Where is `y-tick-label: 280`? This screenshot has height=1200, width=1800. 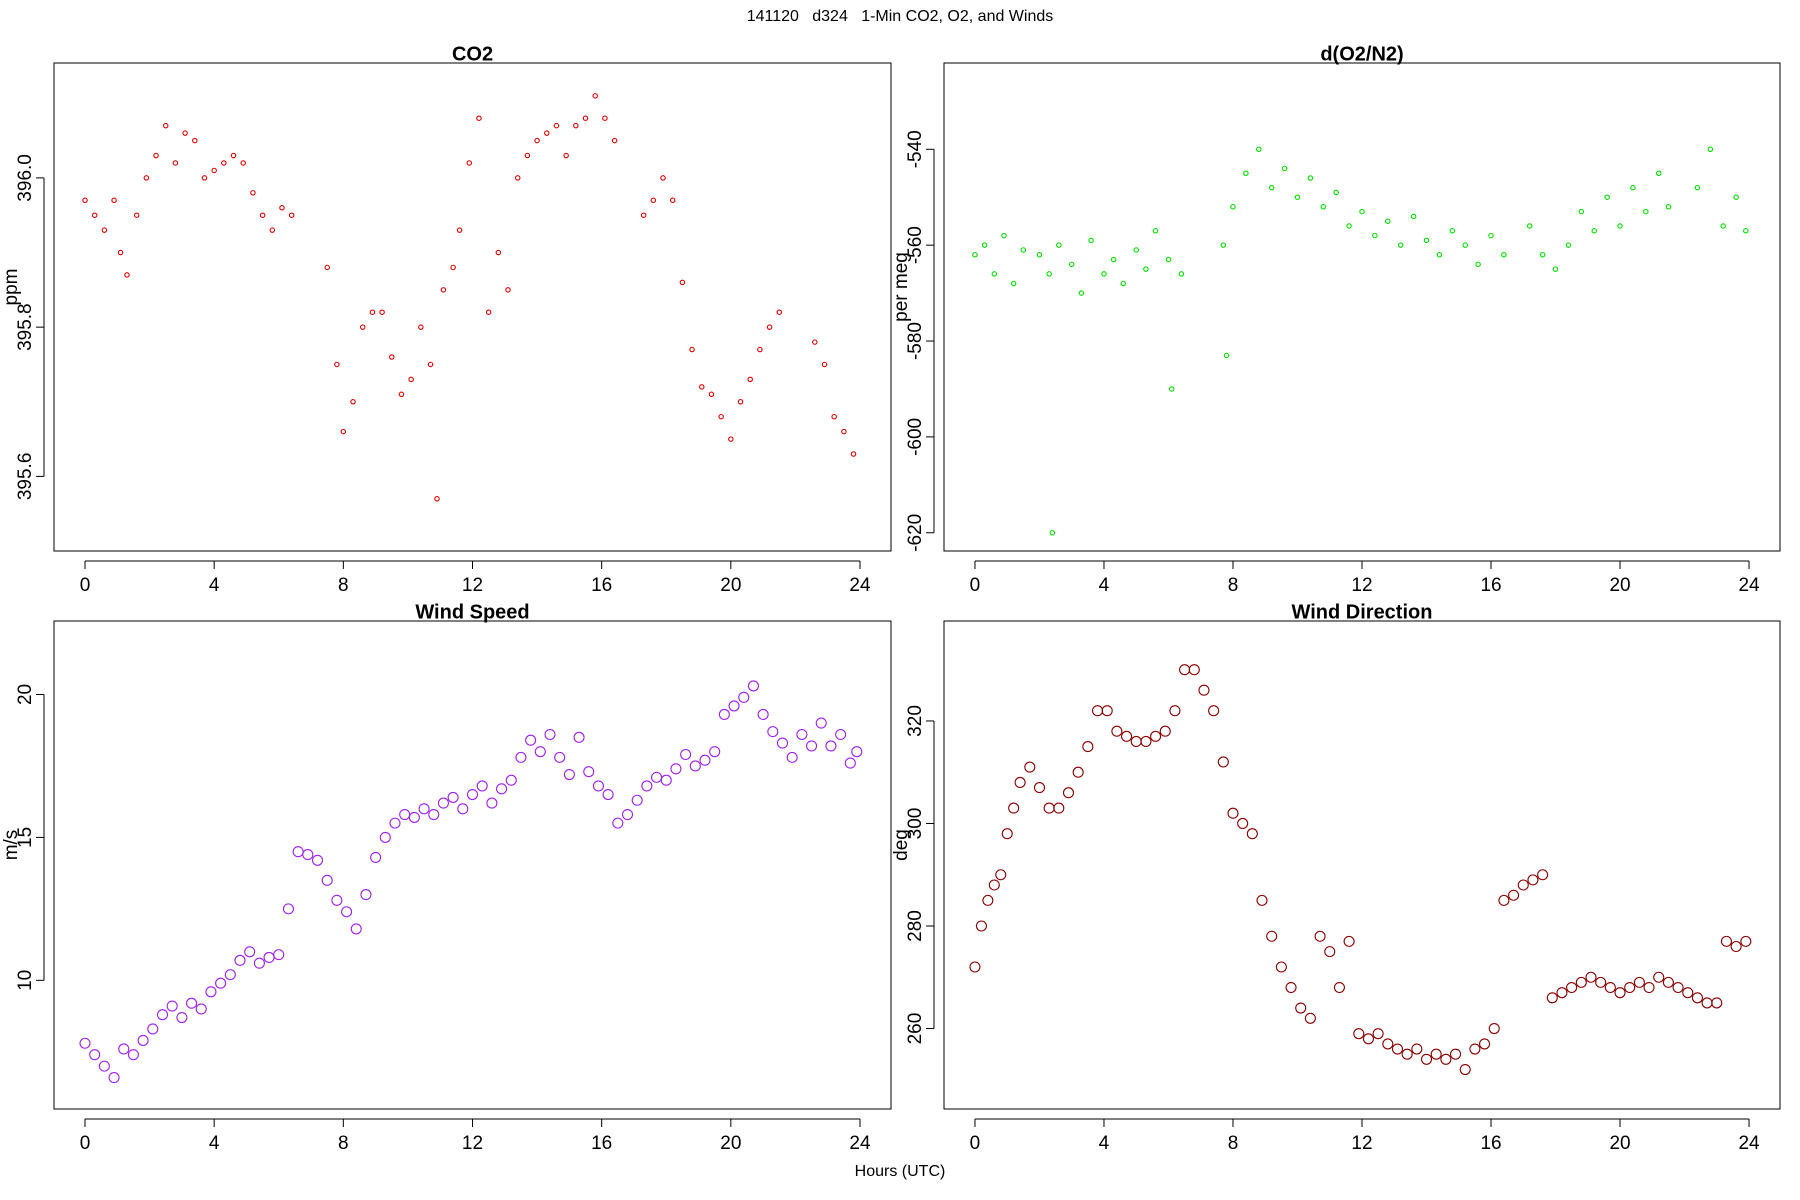 y-tick-label: 280 is located at coordinates (915, 926).